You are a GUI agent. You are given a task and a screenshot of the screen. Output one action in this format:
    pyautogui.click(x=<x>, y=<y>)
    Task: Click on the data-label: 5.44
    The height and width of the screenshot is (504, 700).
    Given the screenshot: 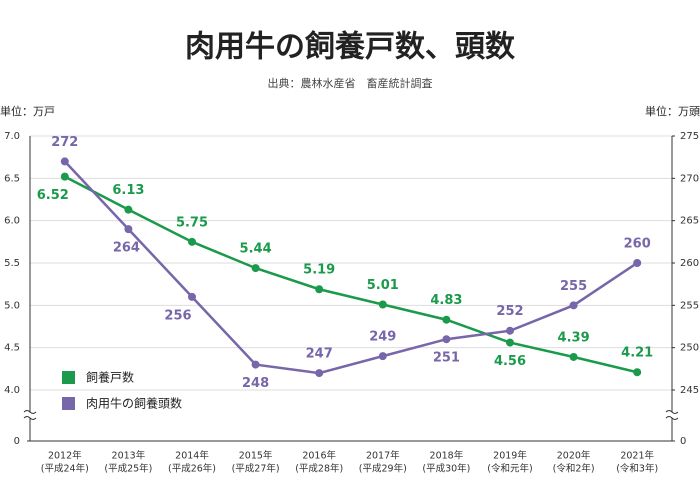 What is the action you would take?
    pyautogui.click(x=256, y=249)
    